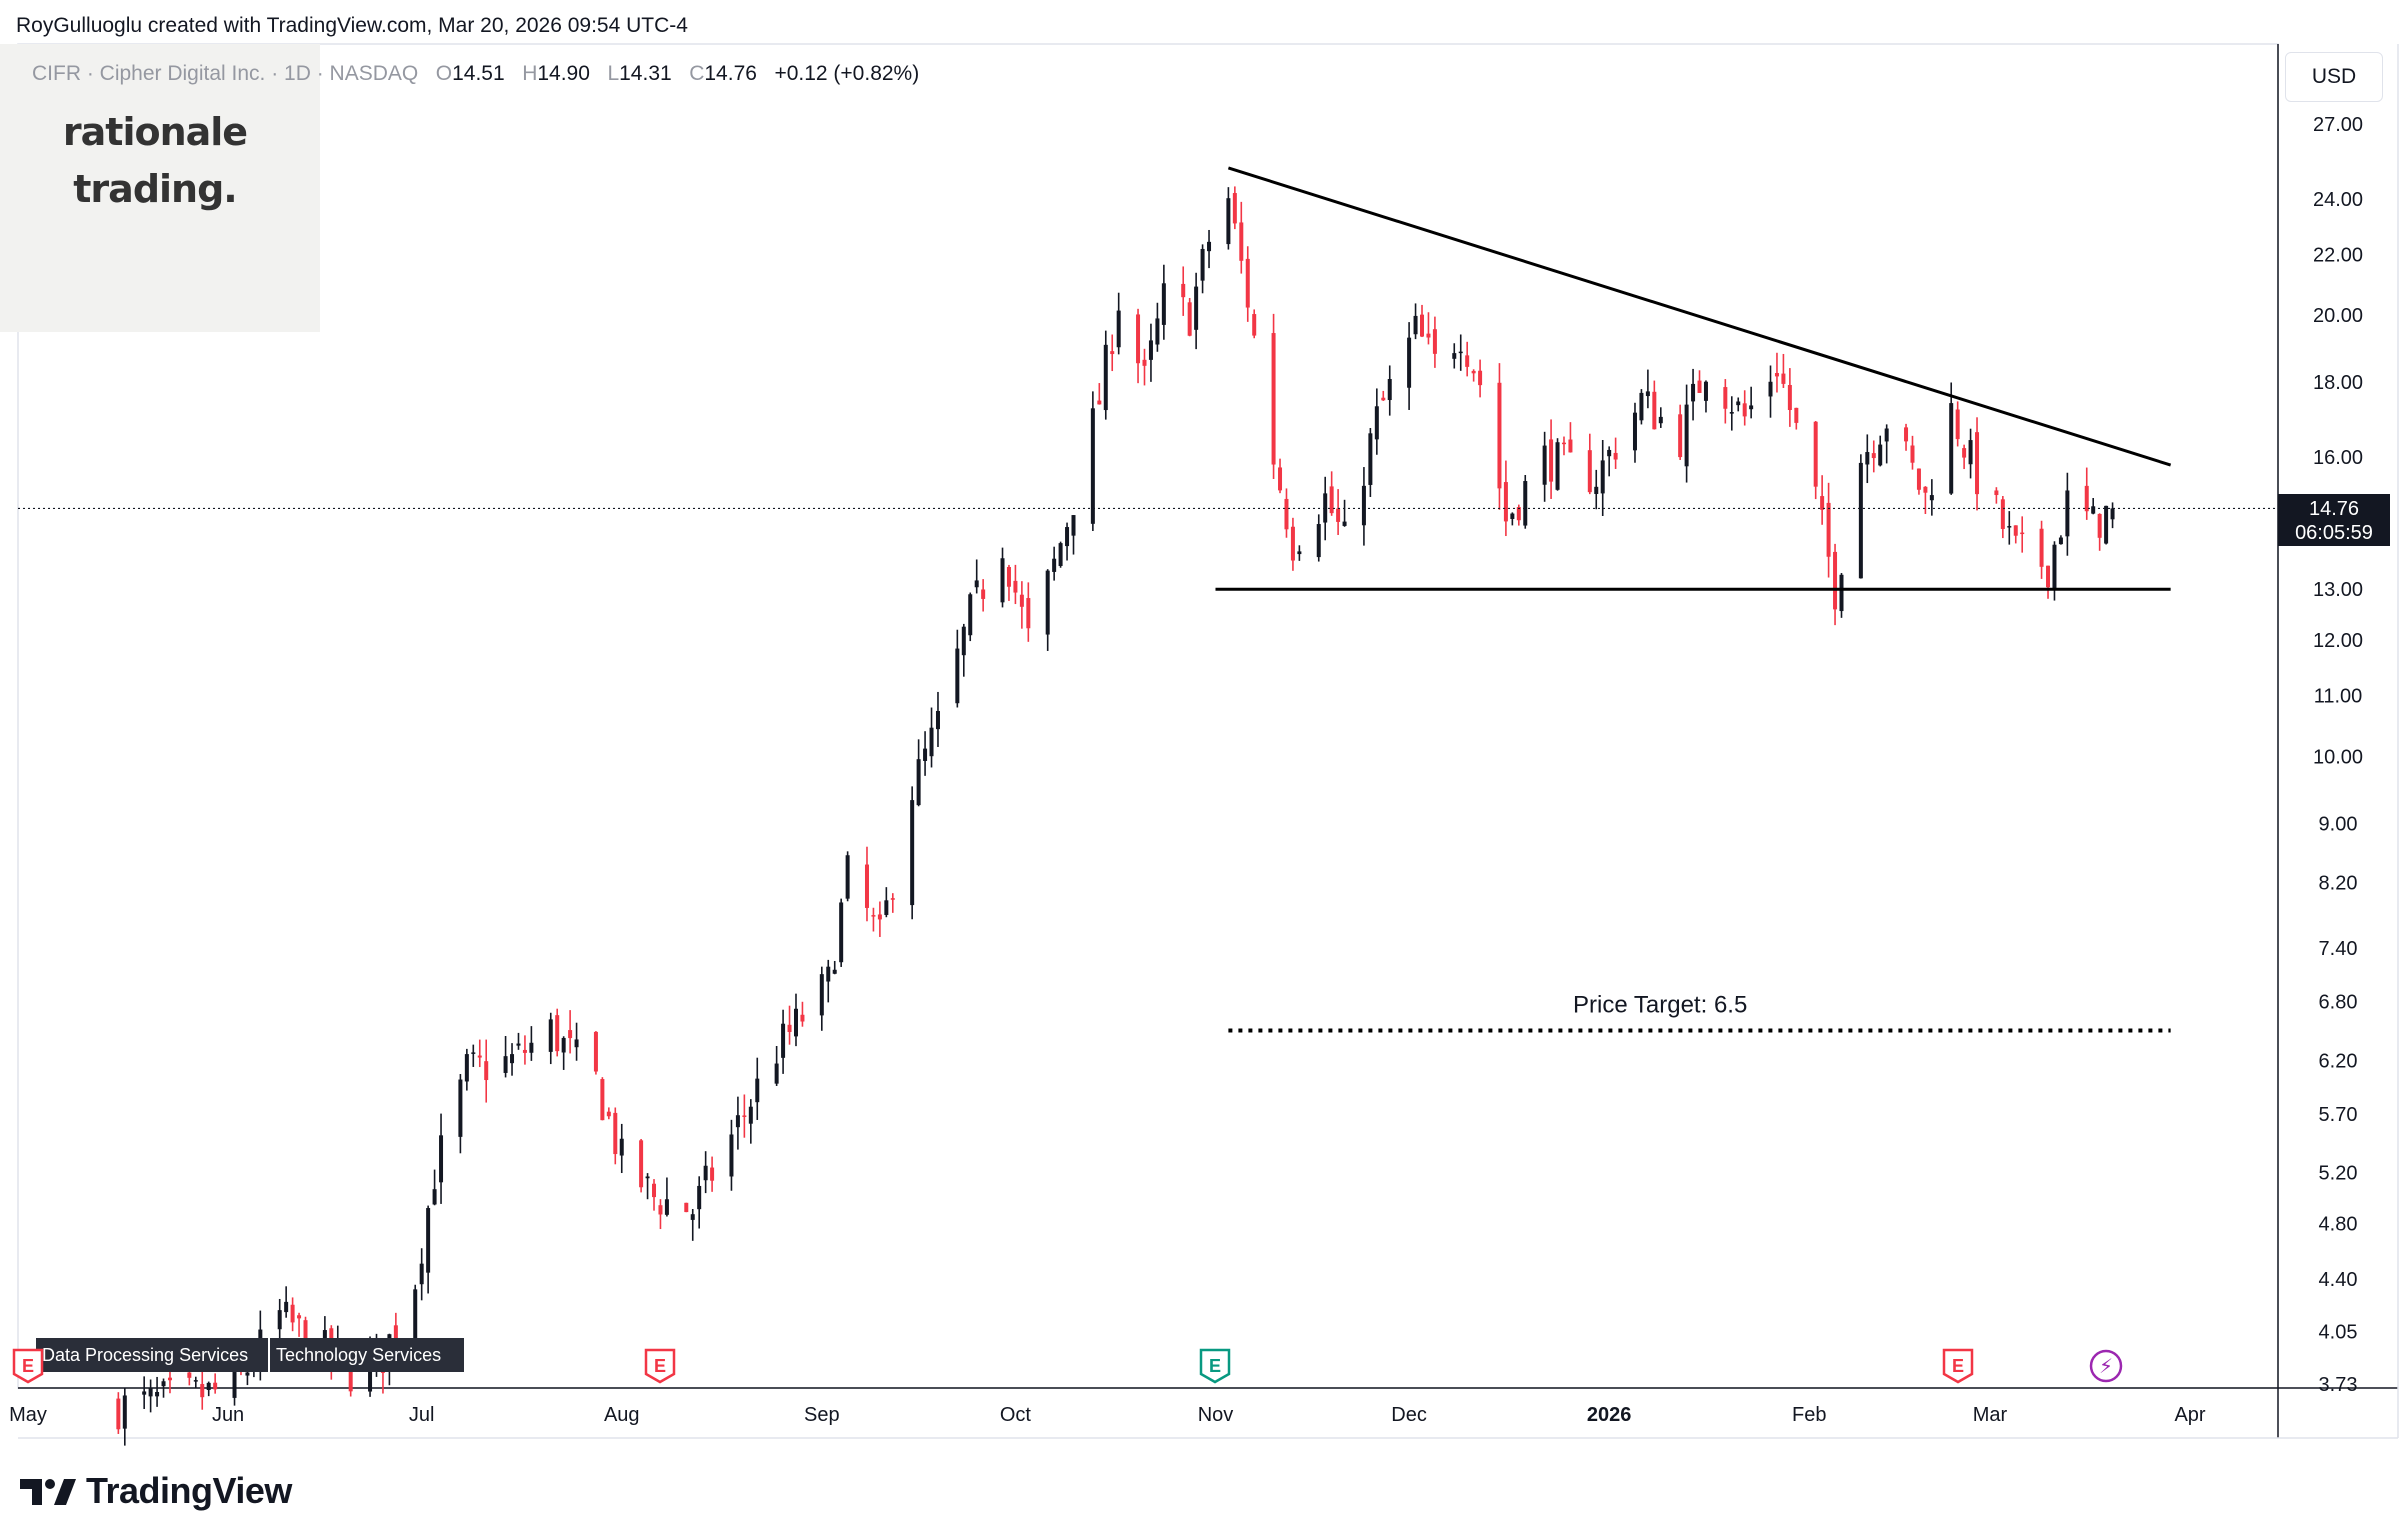  What do you see at coordinates (225, 73) in the screenshot?
I see `symbol-name: CIFR · Cipher Digital Inc. · 1D · NASDAQ` at bounding box center [225, 73].